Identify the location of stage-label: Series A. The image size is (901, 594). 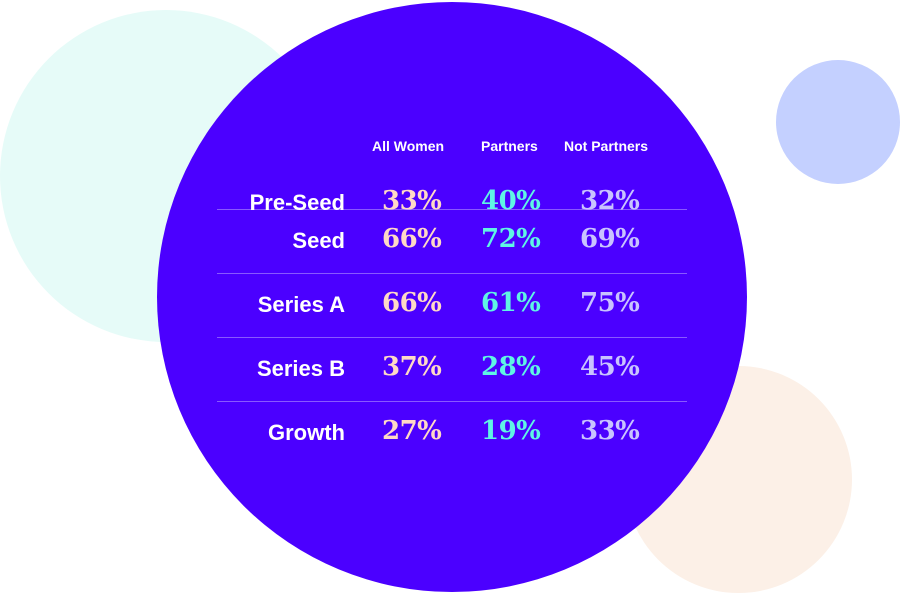
(301, 304).